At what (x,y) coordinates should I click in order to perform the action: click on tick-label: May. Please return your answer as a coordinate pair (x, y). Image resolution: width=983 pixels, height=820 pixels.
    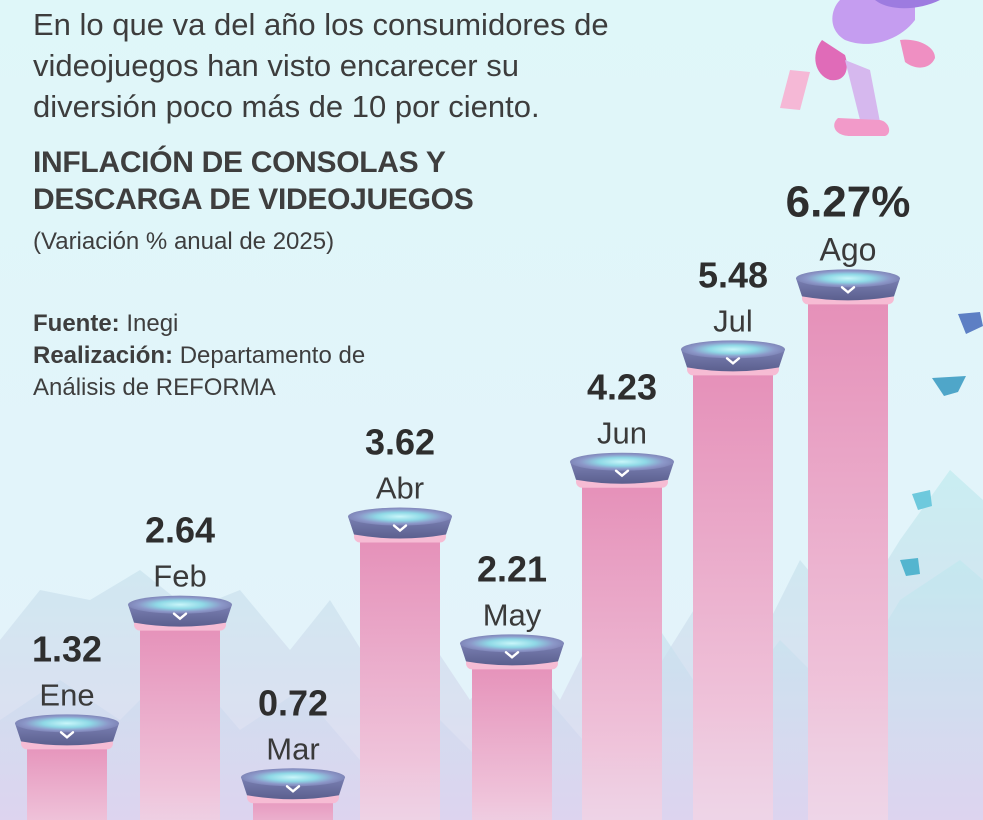
    Looking at the image, I should click on (512, 614).